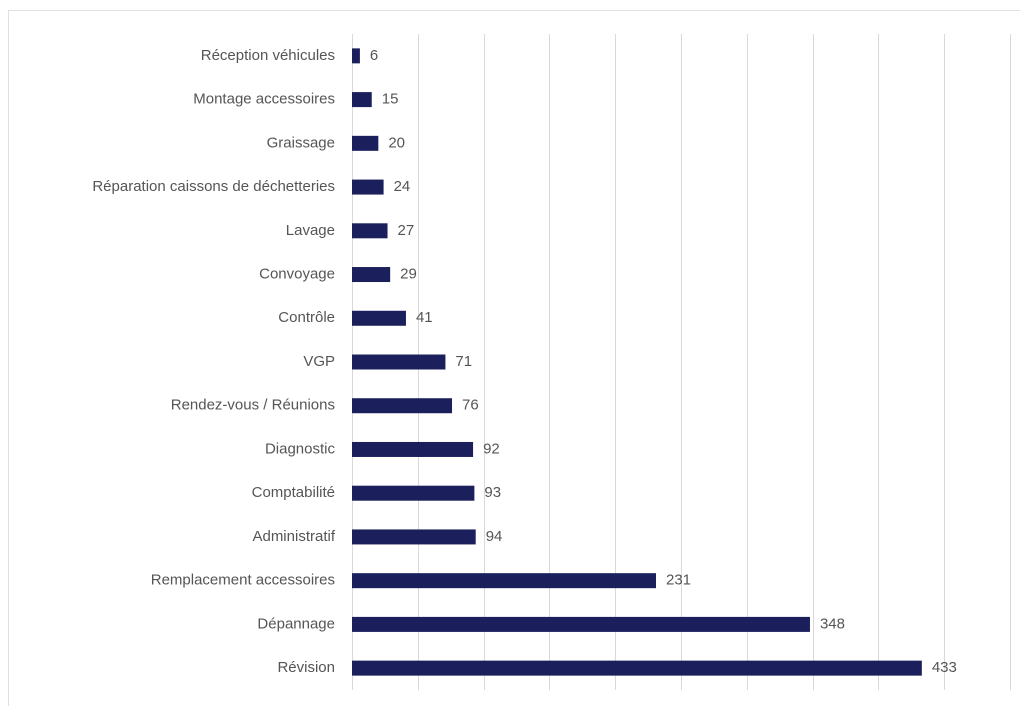 The image size is (1020, 706). What do you see at coordinates (492, 492) in the screenshot?
I see `value-label: 93` at bounding box center [492, 492].